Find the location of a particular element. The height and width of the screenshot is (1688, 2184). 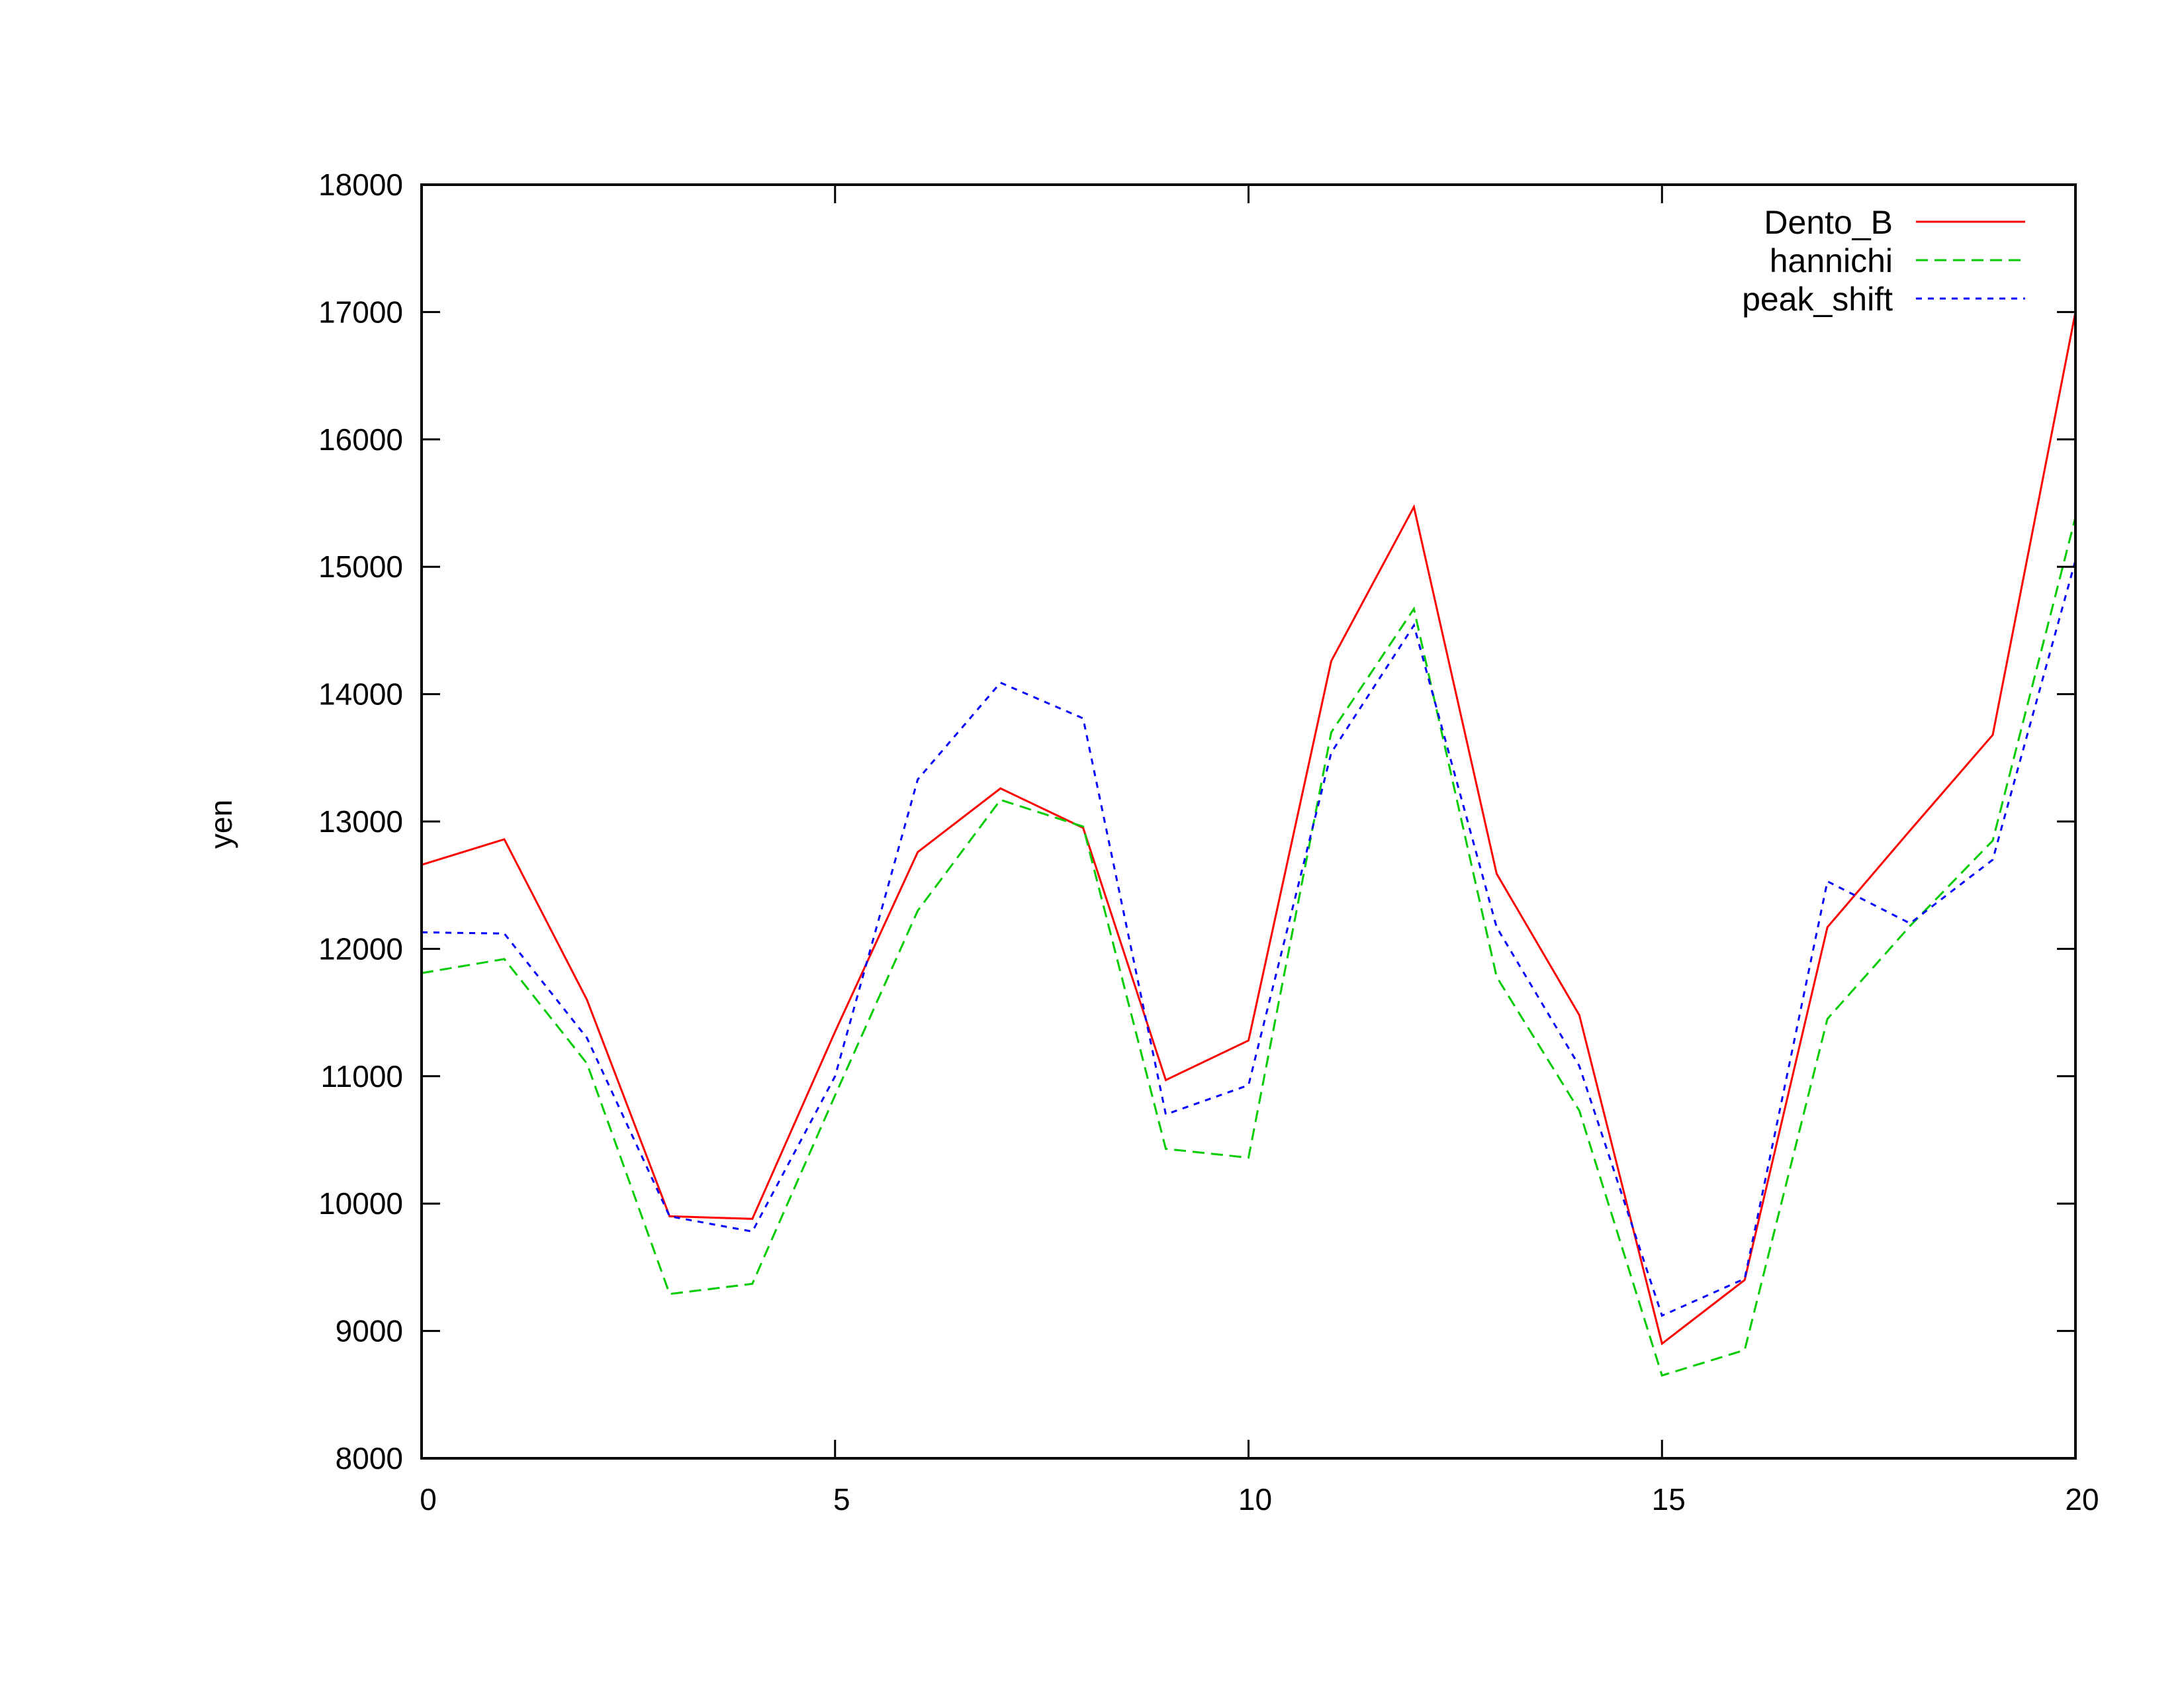

legend-label: Dento_B is located at coordinates (1829, 222).